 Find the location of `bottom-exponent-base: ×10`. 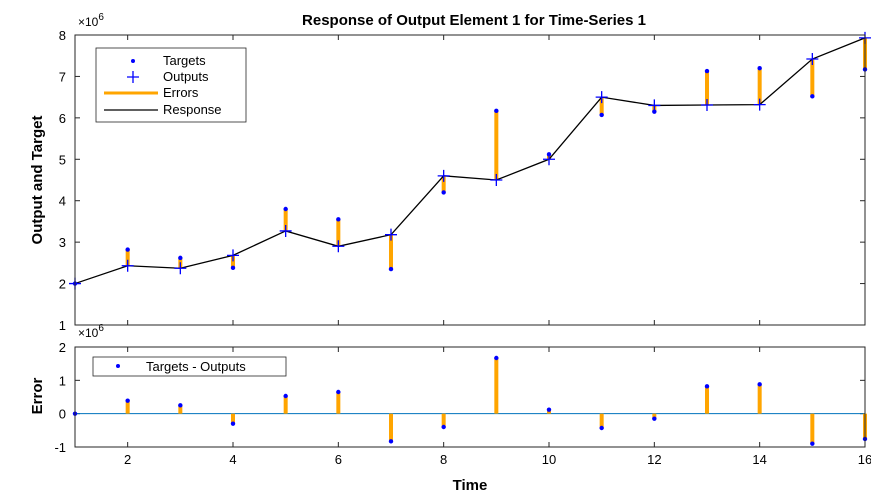

bottom-exponent-base: ×10 is located at coordinates (88, 333).